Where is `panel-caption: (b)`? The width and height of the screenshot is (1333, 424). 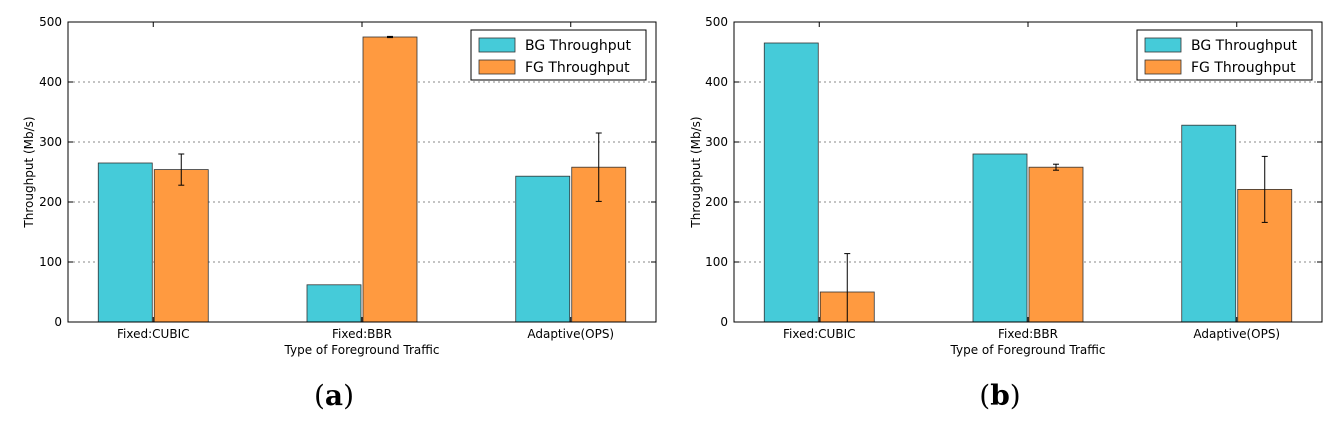 panel-caption: (b) is located at coordinates (999, 395).